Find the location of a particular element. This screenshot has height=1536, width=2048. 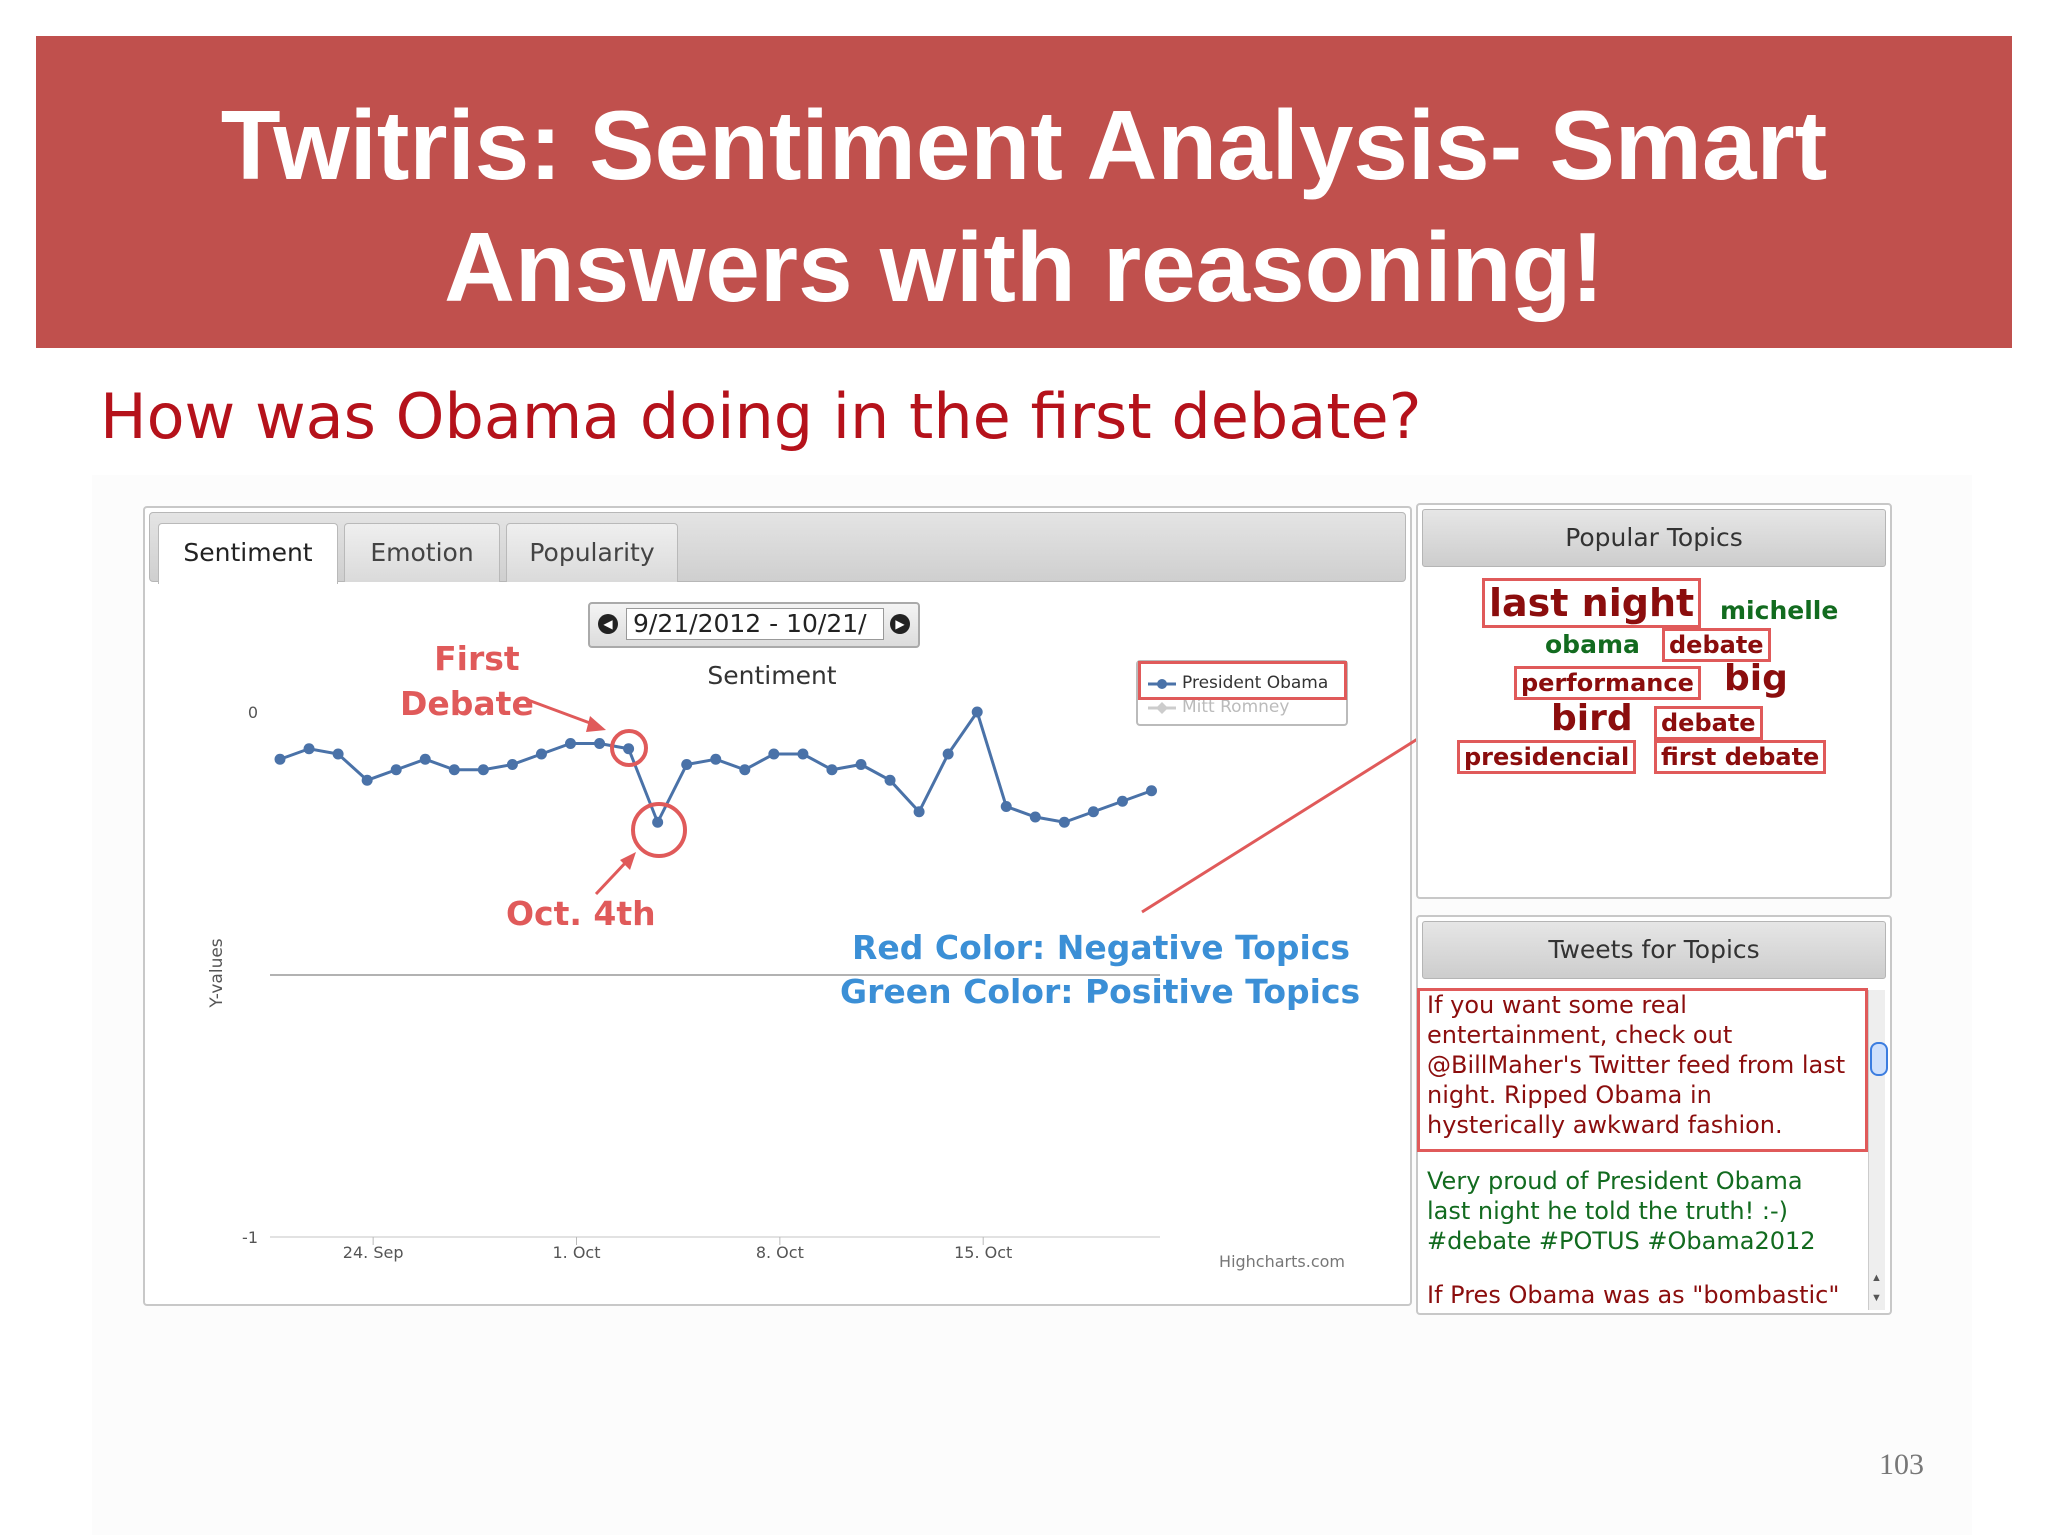

first-debate-circle is located at coordinates (629, 748).